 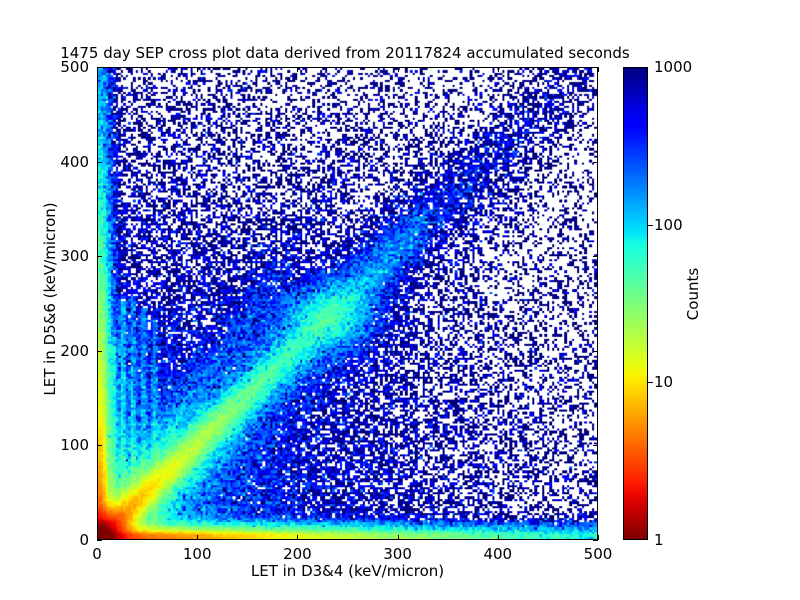 What do you see at coordinates (693, 294) in the screenshot?
I see `colorbar-label: Counts` at bounding box center [693, 294].